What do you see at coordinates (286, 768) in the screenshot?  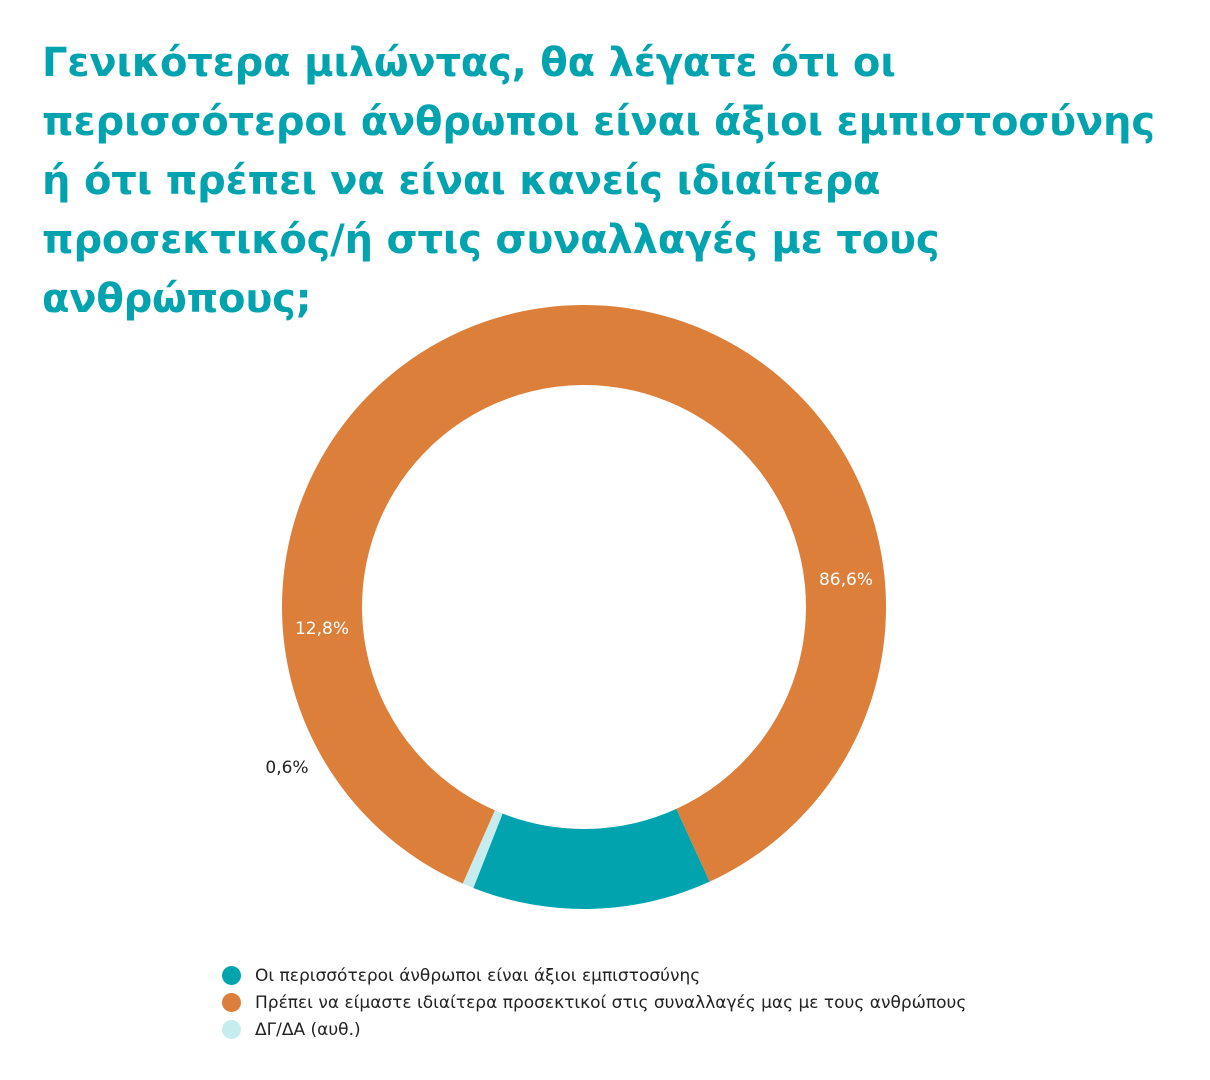 I see `slice-label-3: 0,6%` at bounding box center [286, 768].